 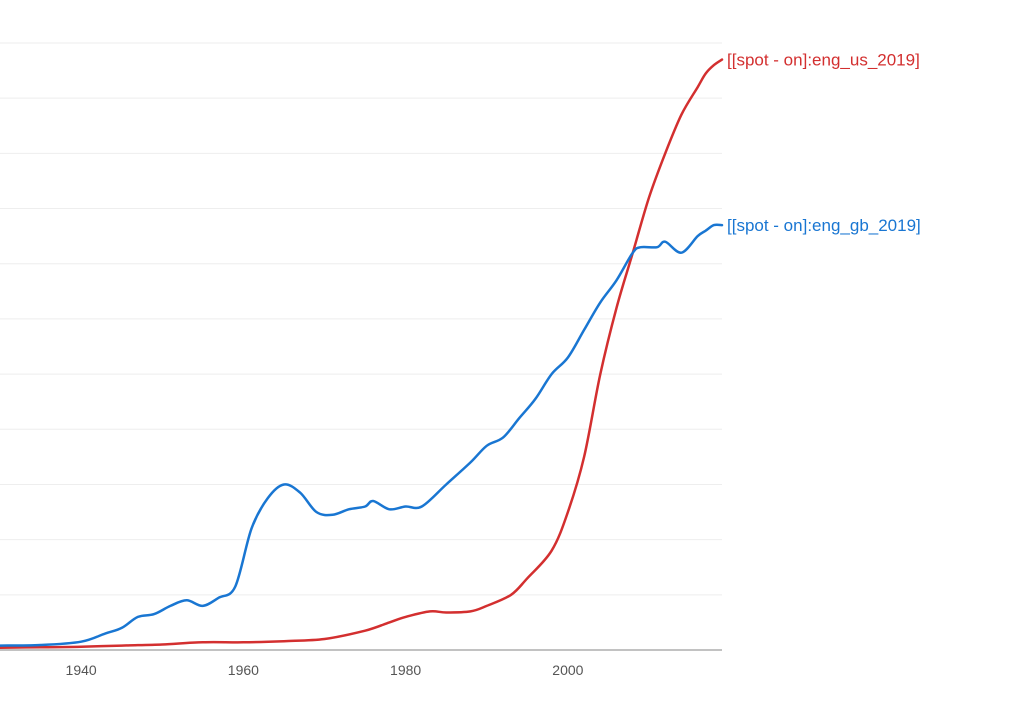 I want to click on x-tick-label: 1960, so click(x=243, y=670).